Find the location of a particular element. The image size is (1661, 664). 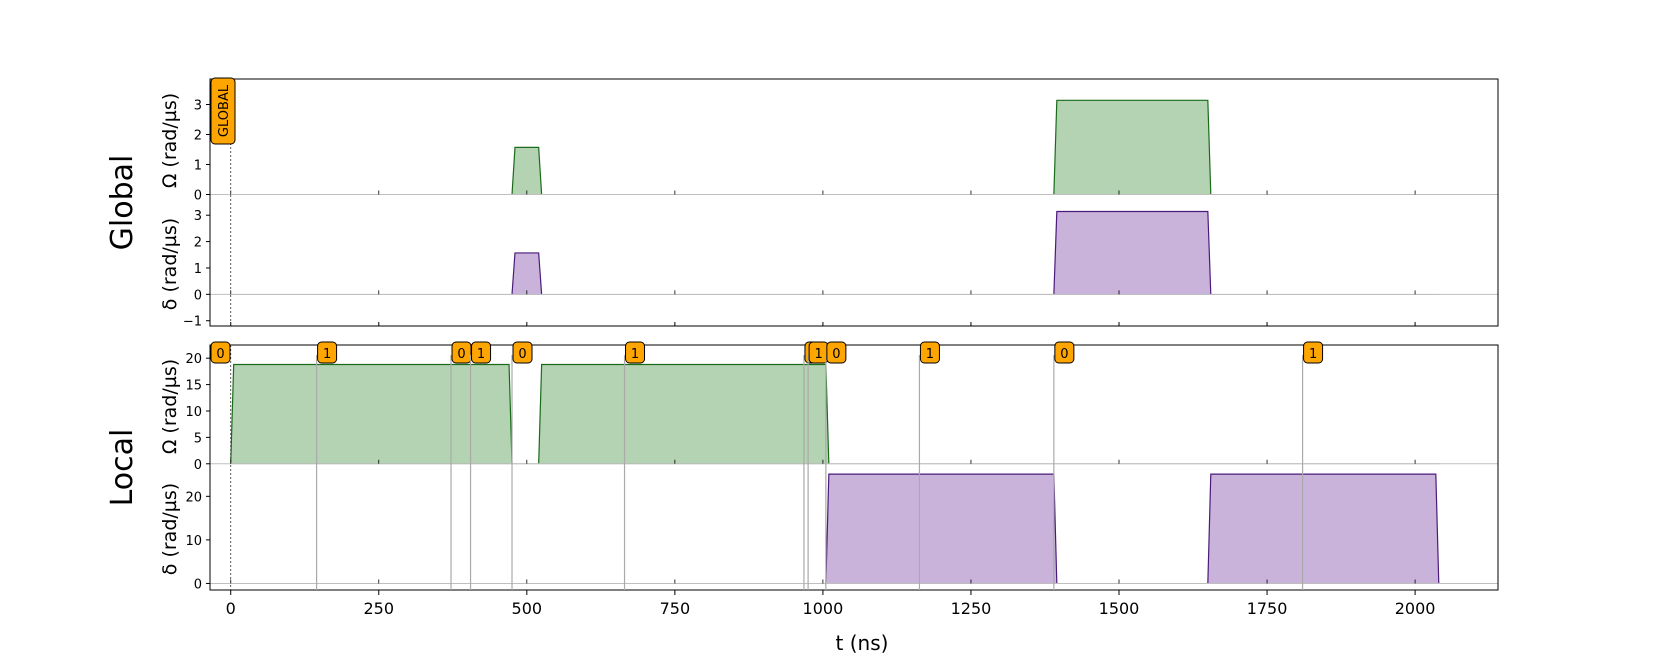

y-tick-label: 5 is located at coordinates (198, 438).